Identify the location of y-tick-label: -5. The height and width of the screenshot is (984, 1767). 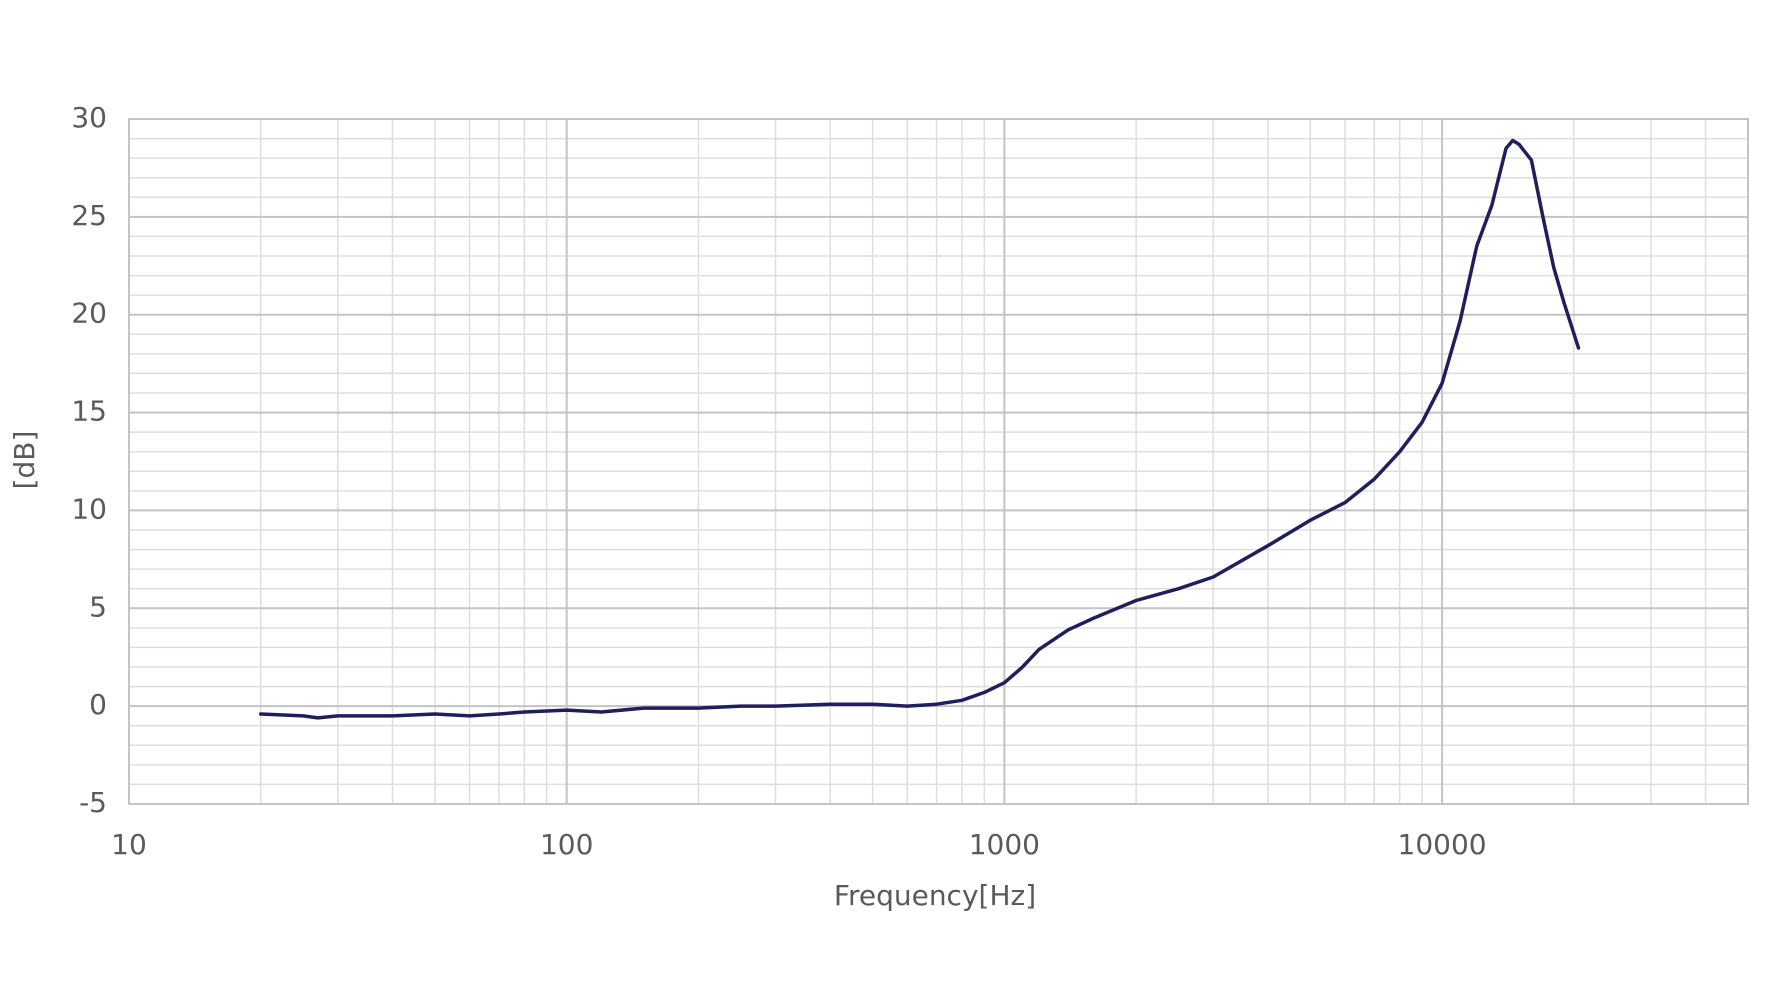
(93, 802).